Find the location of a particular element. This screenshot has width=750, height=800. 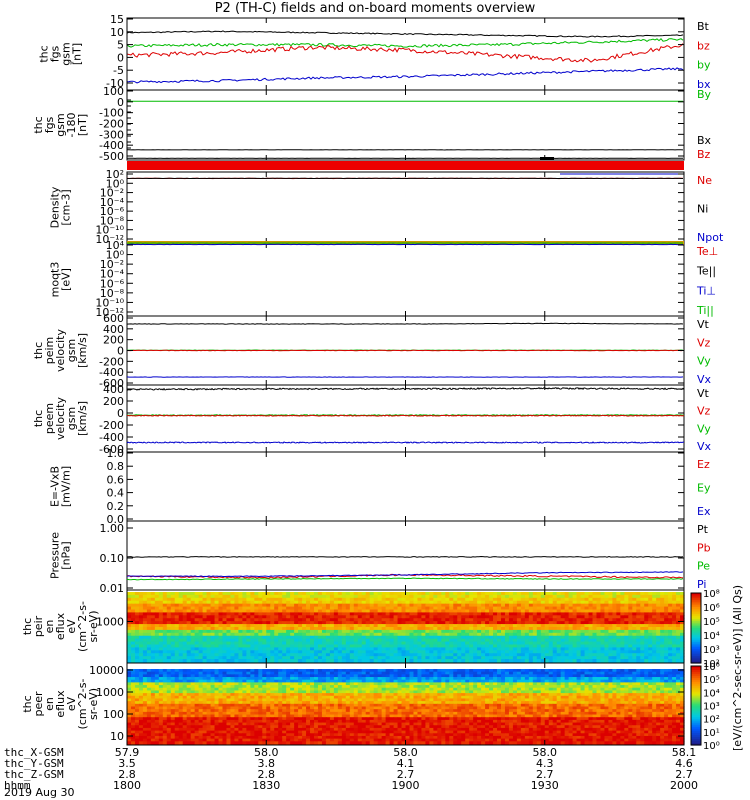

spectrogram-peir is located at coordinates (406, 627).